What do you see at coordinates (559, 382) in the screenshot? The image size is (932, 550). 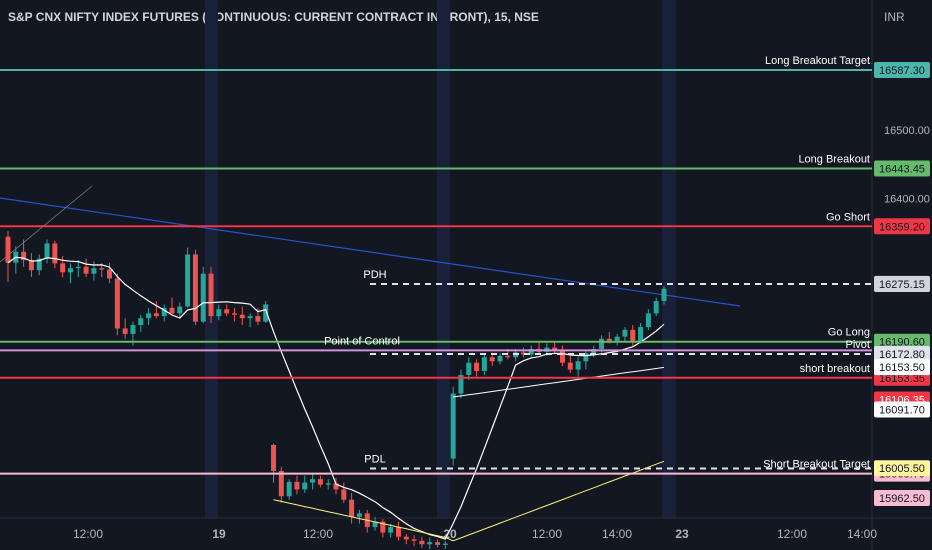 I see `vwap-upper-line` at bounding box center [559, 382].